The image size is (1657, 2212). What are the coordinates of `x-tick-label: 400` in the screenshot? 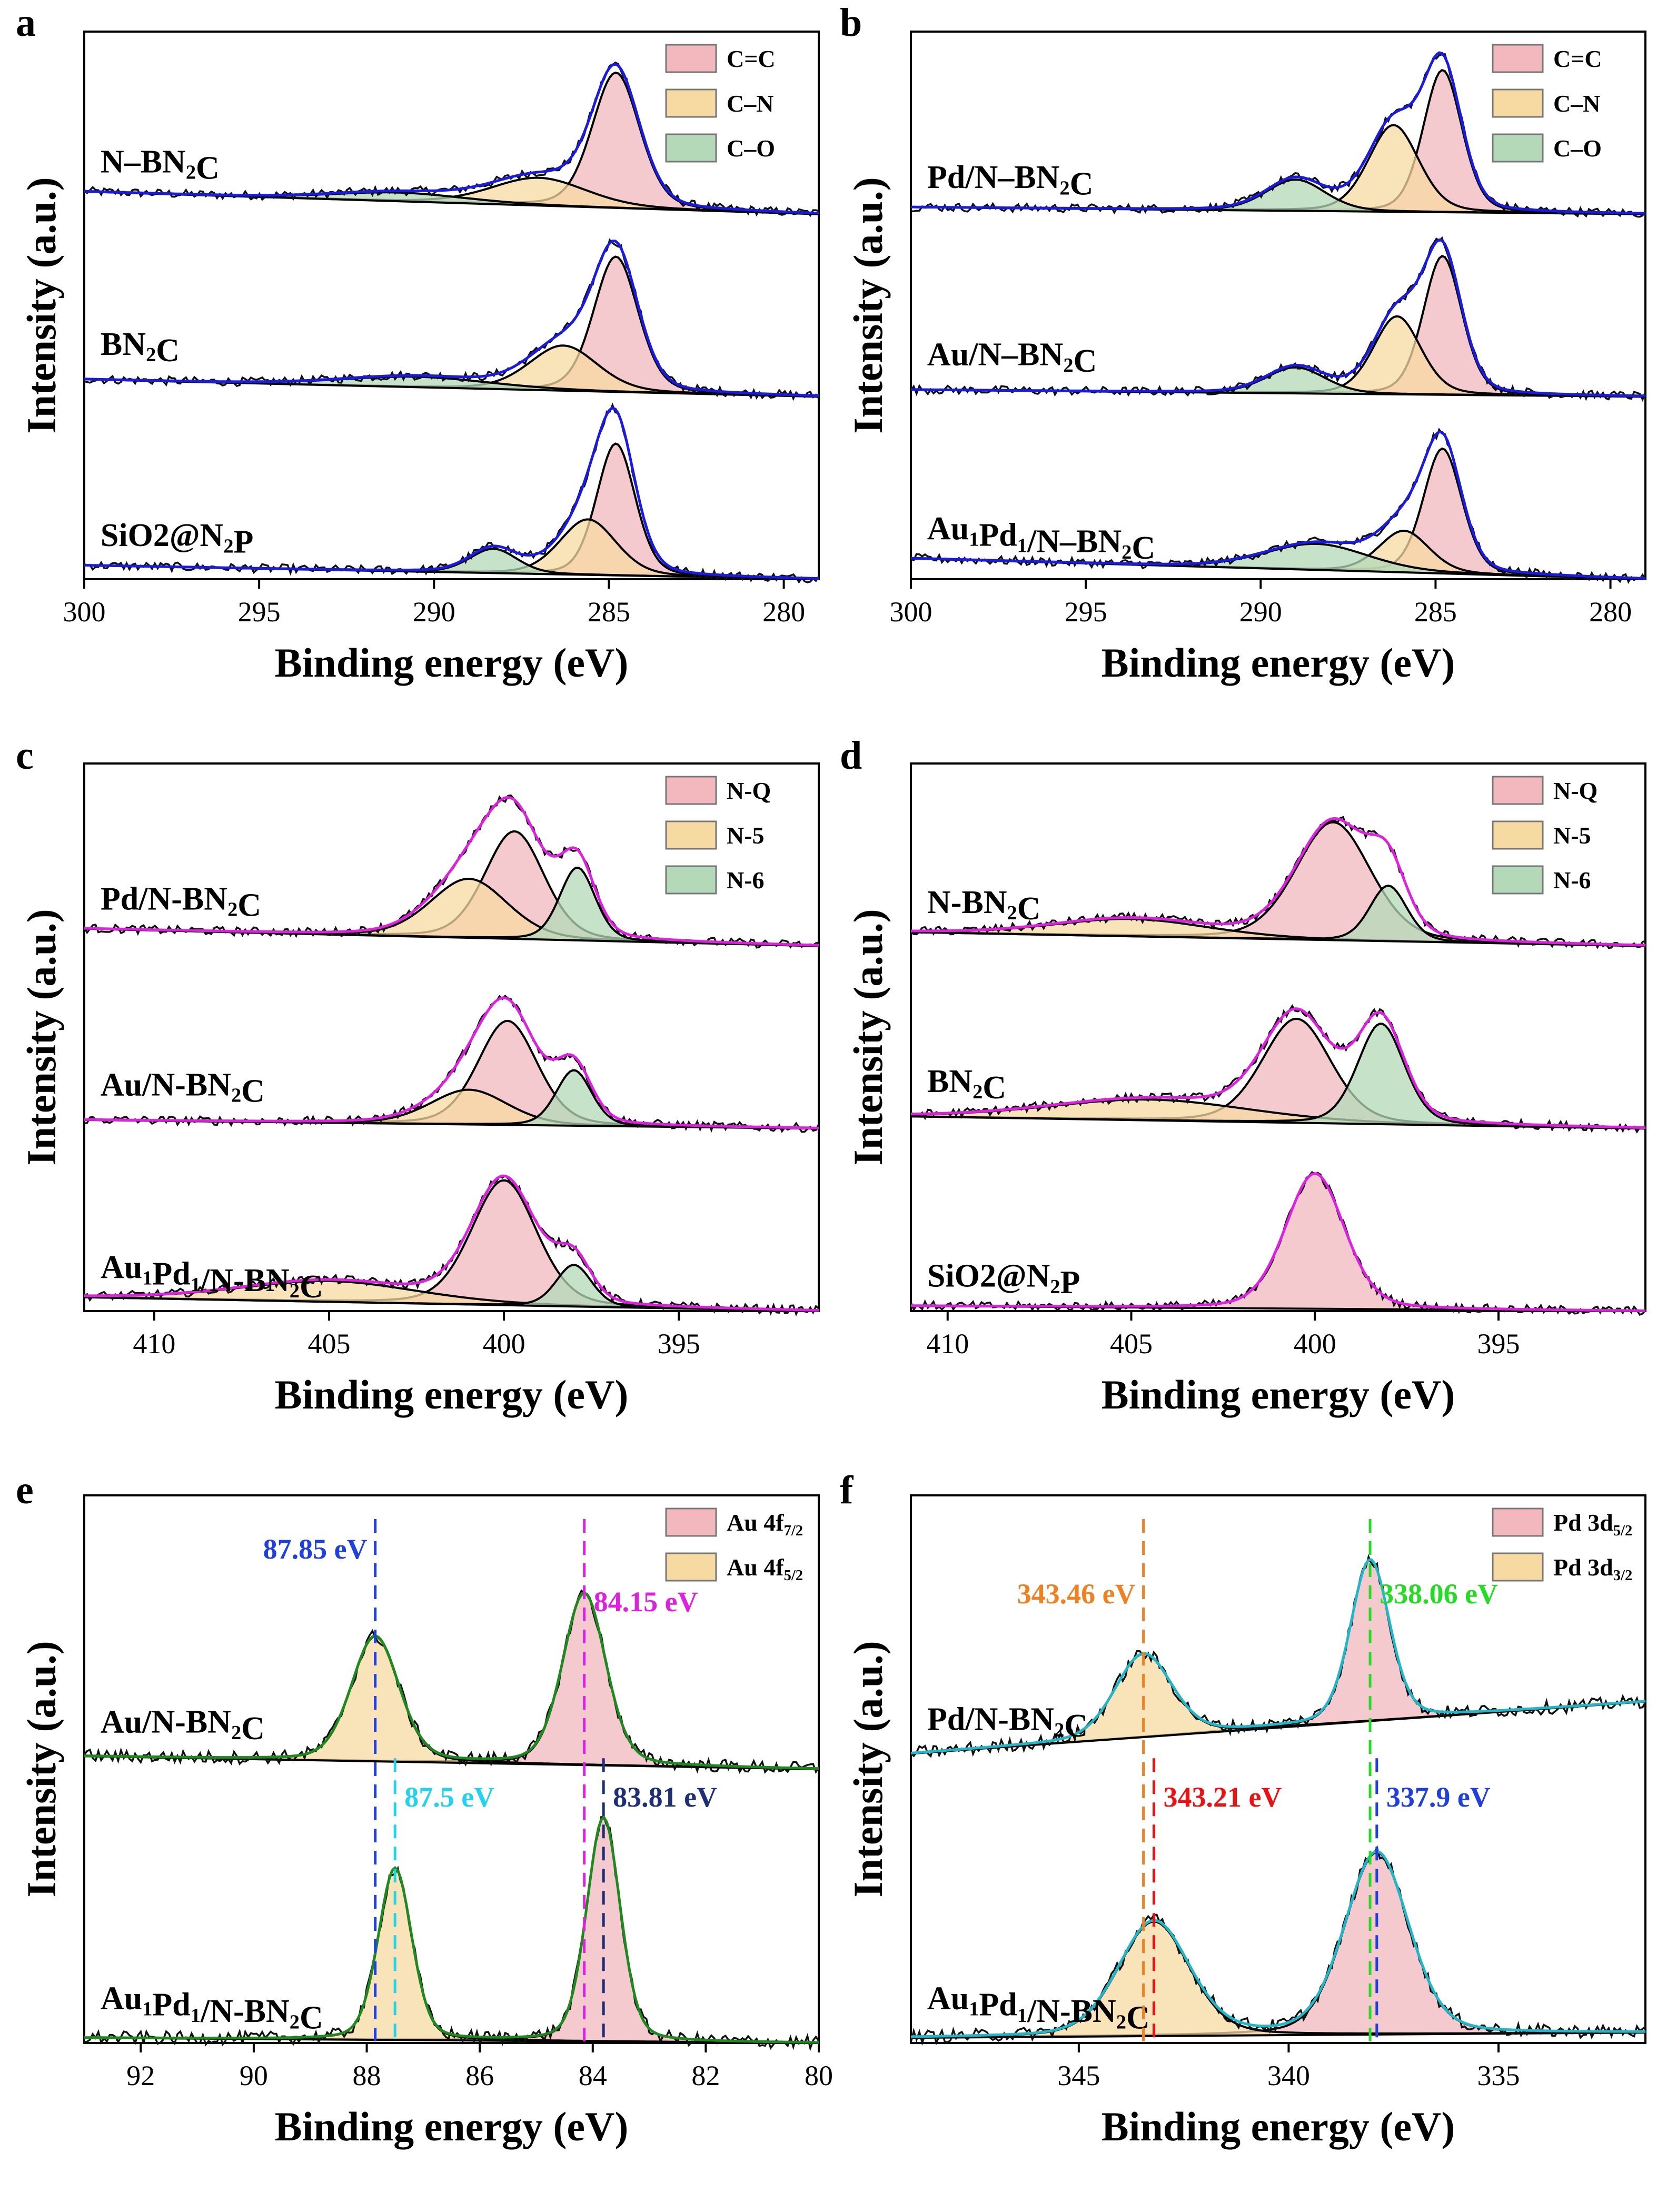 It's located at (504, 1344).